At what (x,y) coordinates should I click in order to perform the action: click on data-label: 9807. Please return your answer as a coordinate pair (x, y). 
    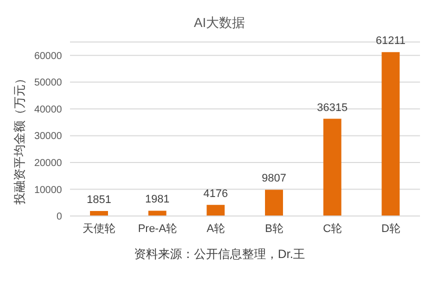
    Looking at the image, I should click on (274, 178).